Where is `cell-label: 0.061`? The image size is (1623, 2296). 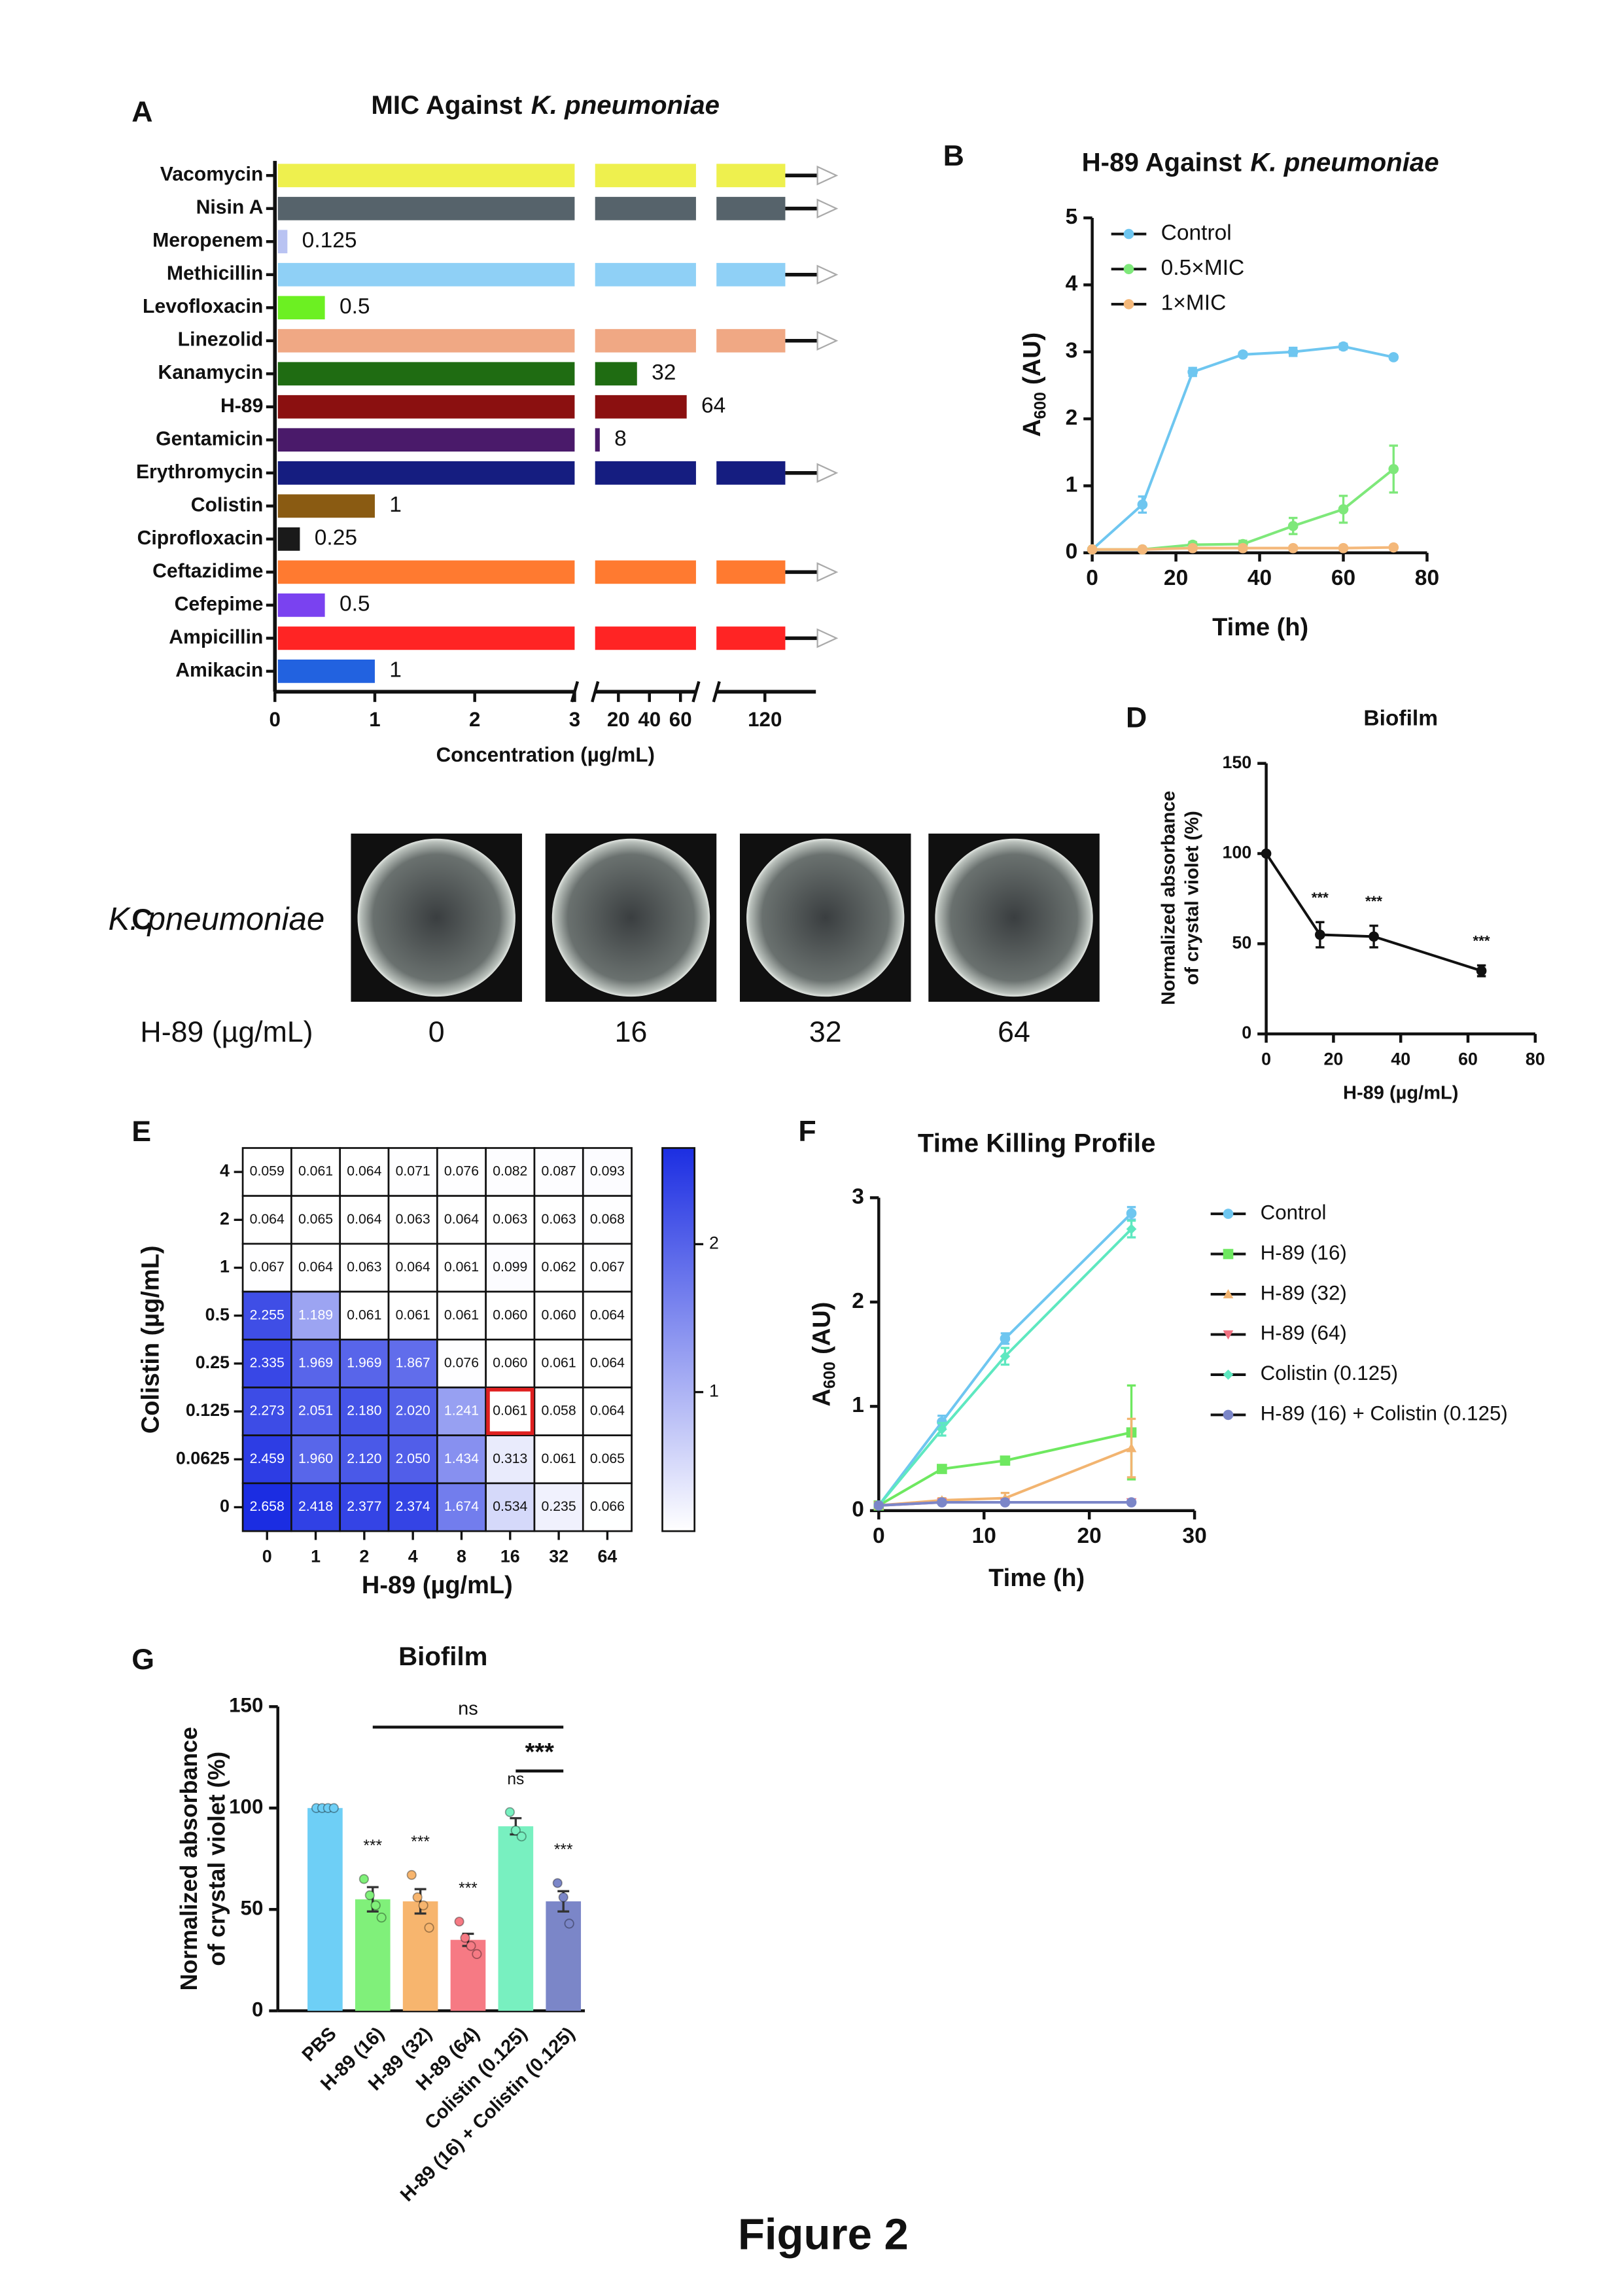 cell-label: 0.061 is located at coordinates (413, 1314).